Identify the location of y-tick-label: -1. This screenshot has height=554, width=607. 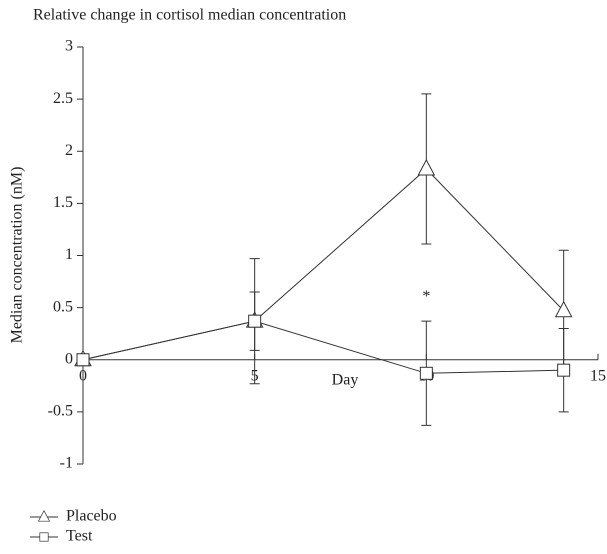
(66, 463).